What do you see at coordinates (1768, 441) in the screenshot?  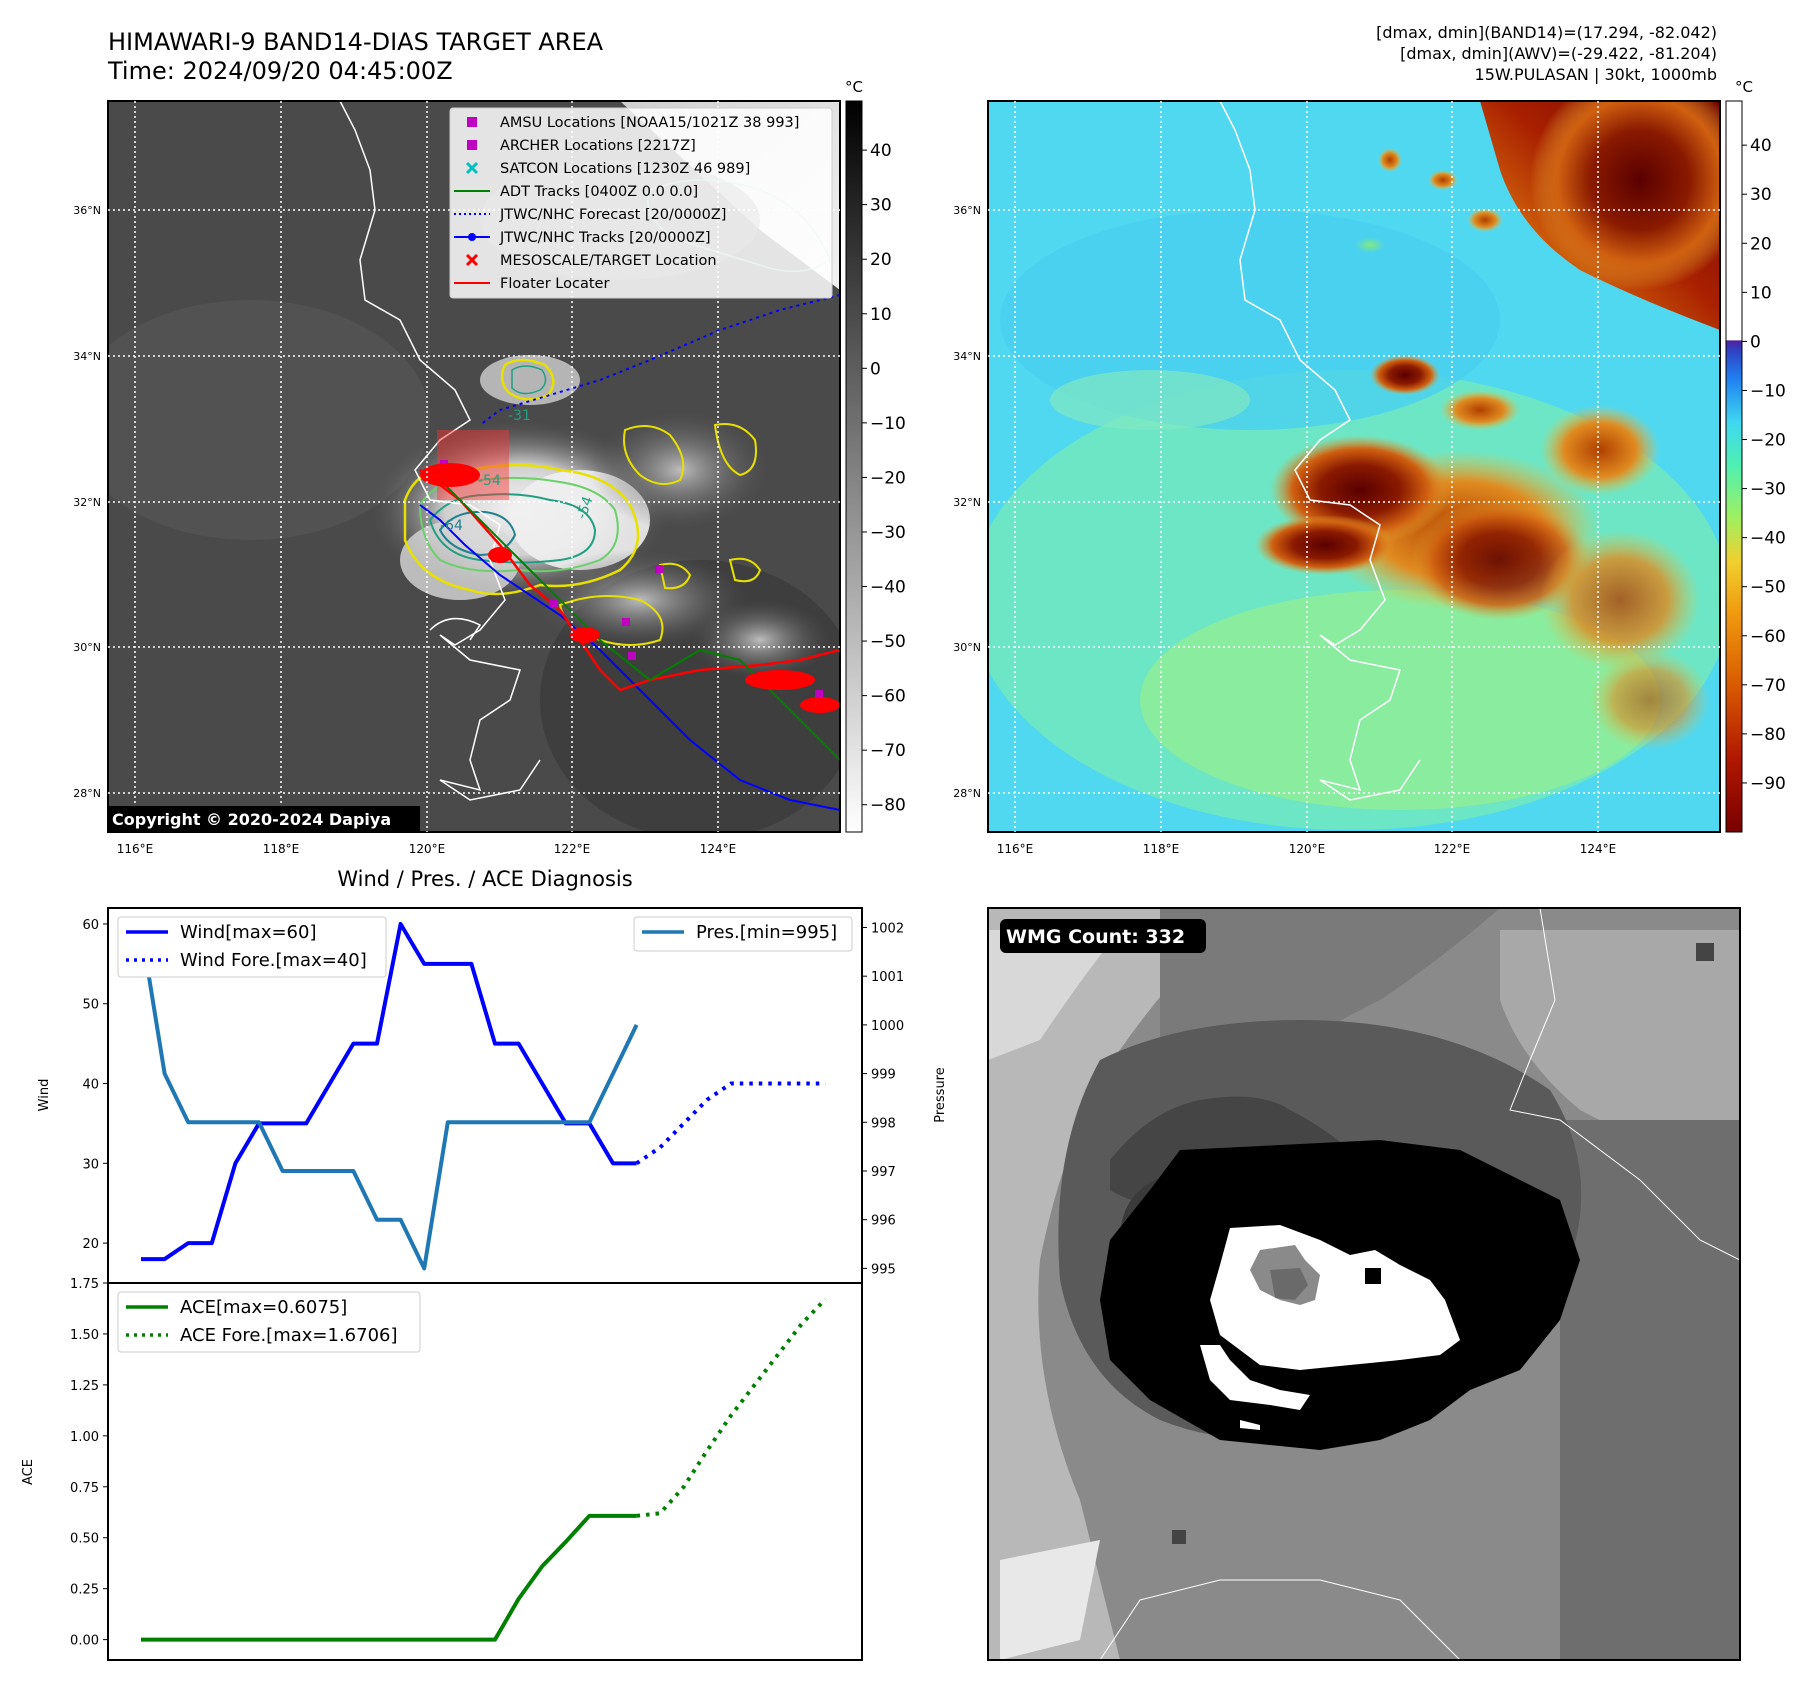 I see `colorbar-tick-label: −20` at bounding box center [1768, 441].